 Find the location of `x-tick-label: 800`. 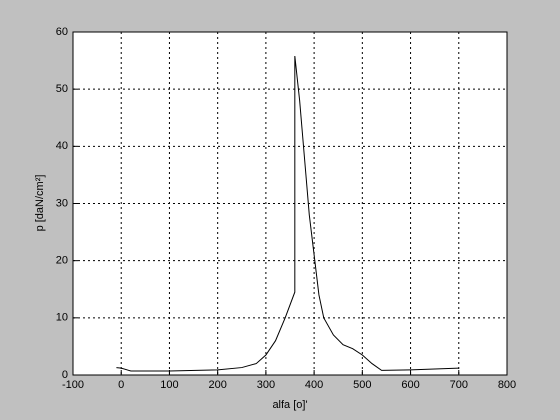

x-tick-label: 800 is located at coordinates (507, 385).